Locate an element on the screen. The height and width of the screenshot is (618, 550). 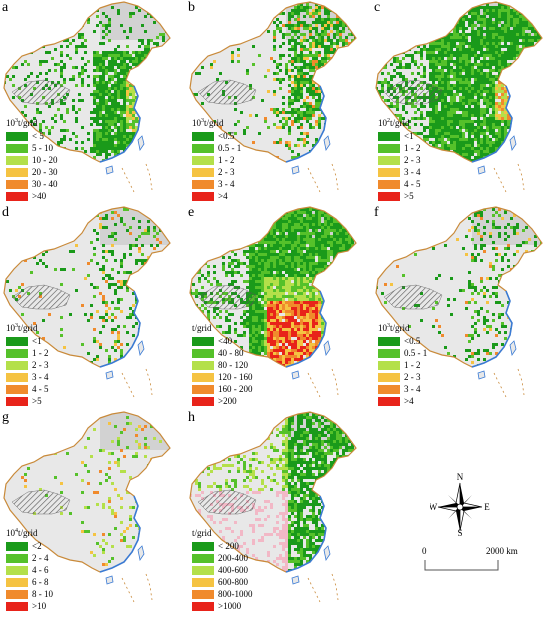
legend-label: 40 - 80 is located at coordinates (231, 353).